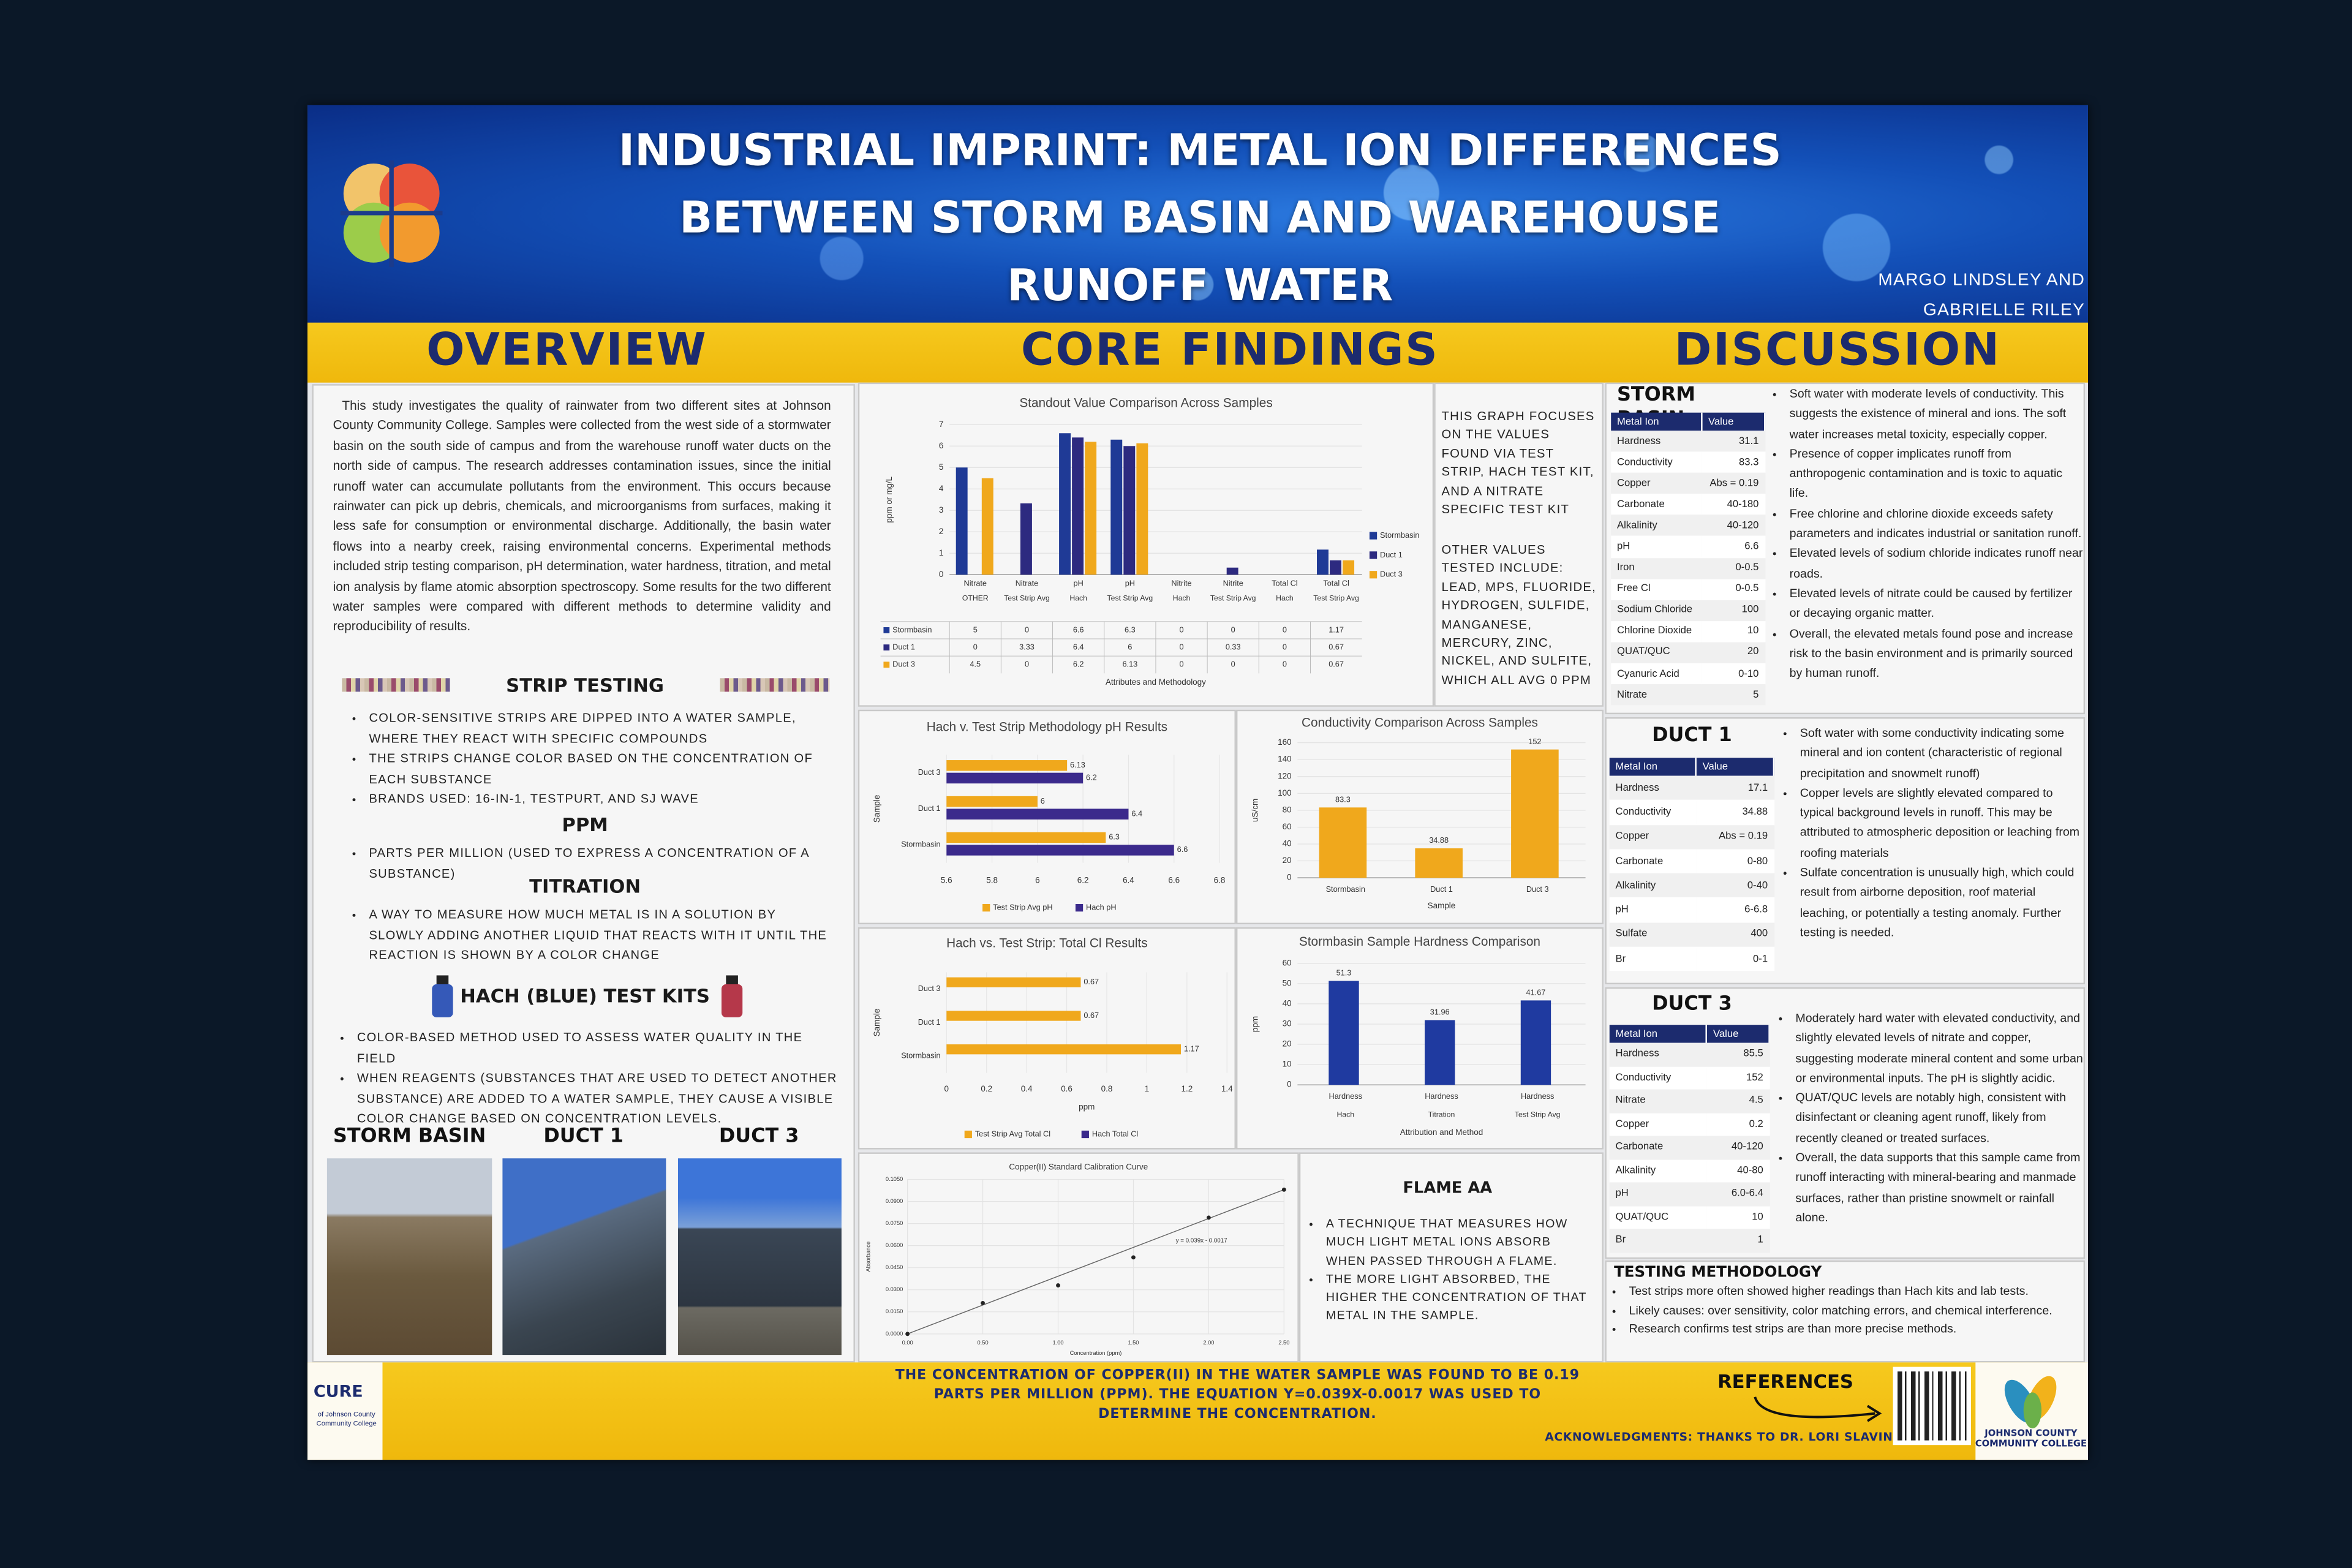  What do you see at coordinates (1420, 942) in the screenshot?
I see `chart-title: Stormbasin Sample Hardness Comparison` at bounding box center [1420, 942].